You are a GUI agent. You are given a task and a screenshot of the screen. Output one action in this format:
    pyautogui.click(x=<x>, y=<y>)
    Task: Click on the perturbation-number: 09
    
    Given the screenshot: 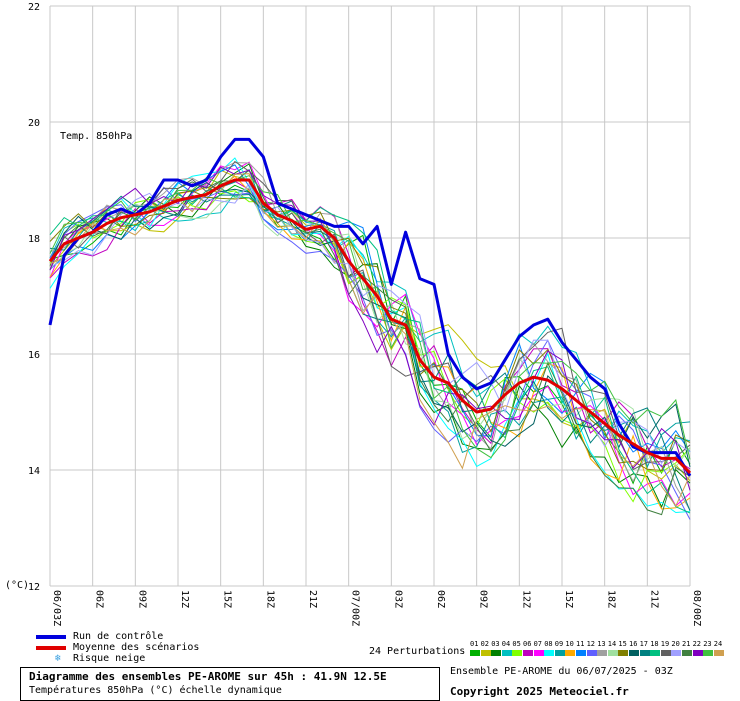 What is the action you would take?
    pyautogui.click(x=559, y=644)
    